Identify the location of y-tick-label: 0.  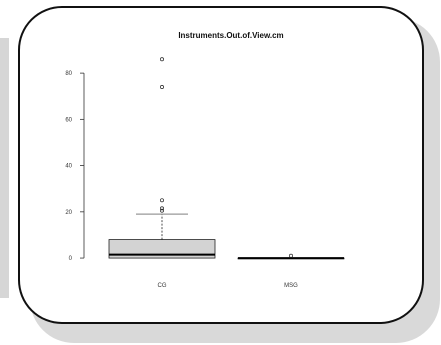
(71, 259).